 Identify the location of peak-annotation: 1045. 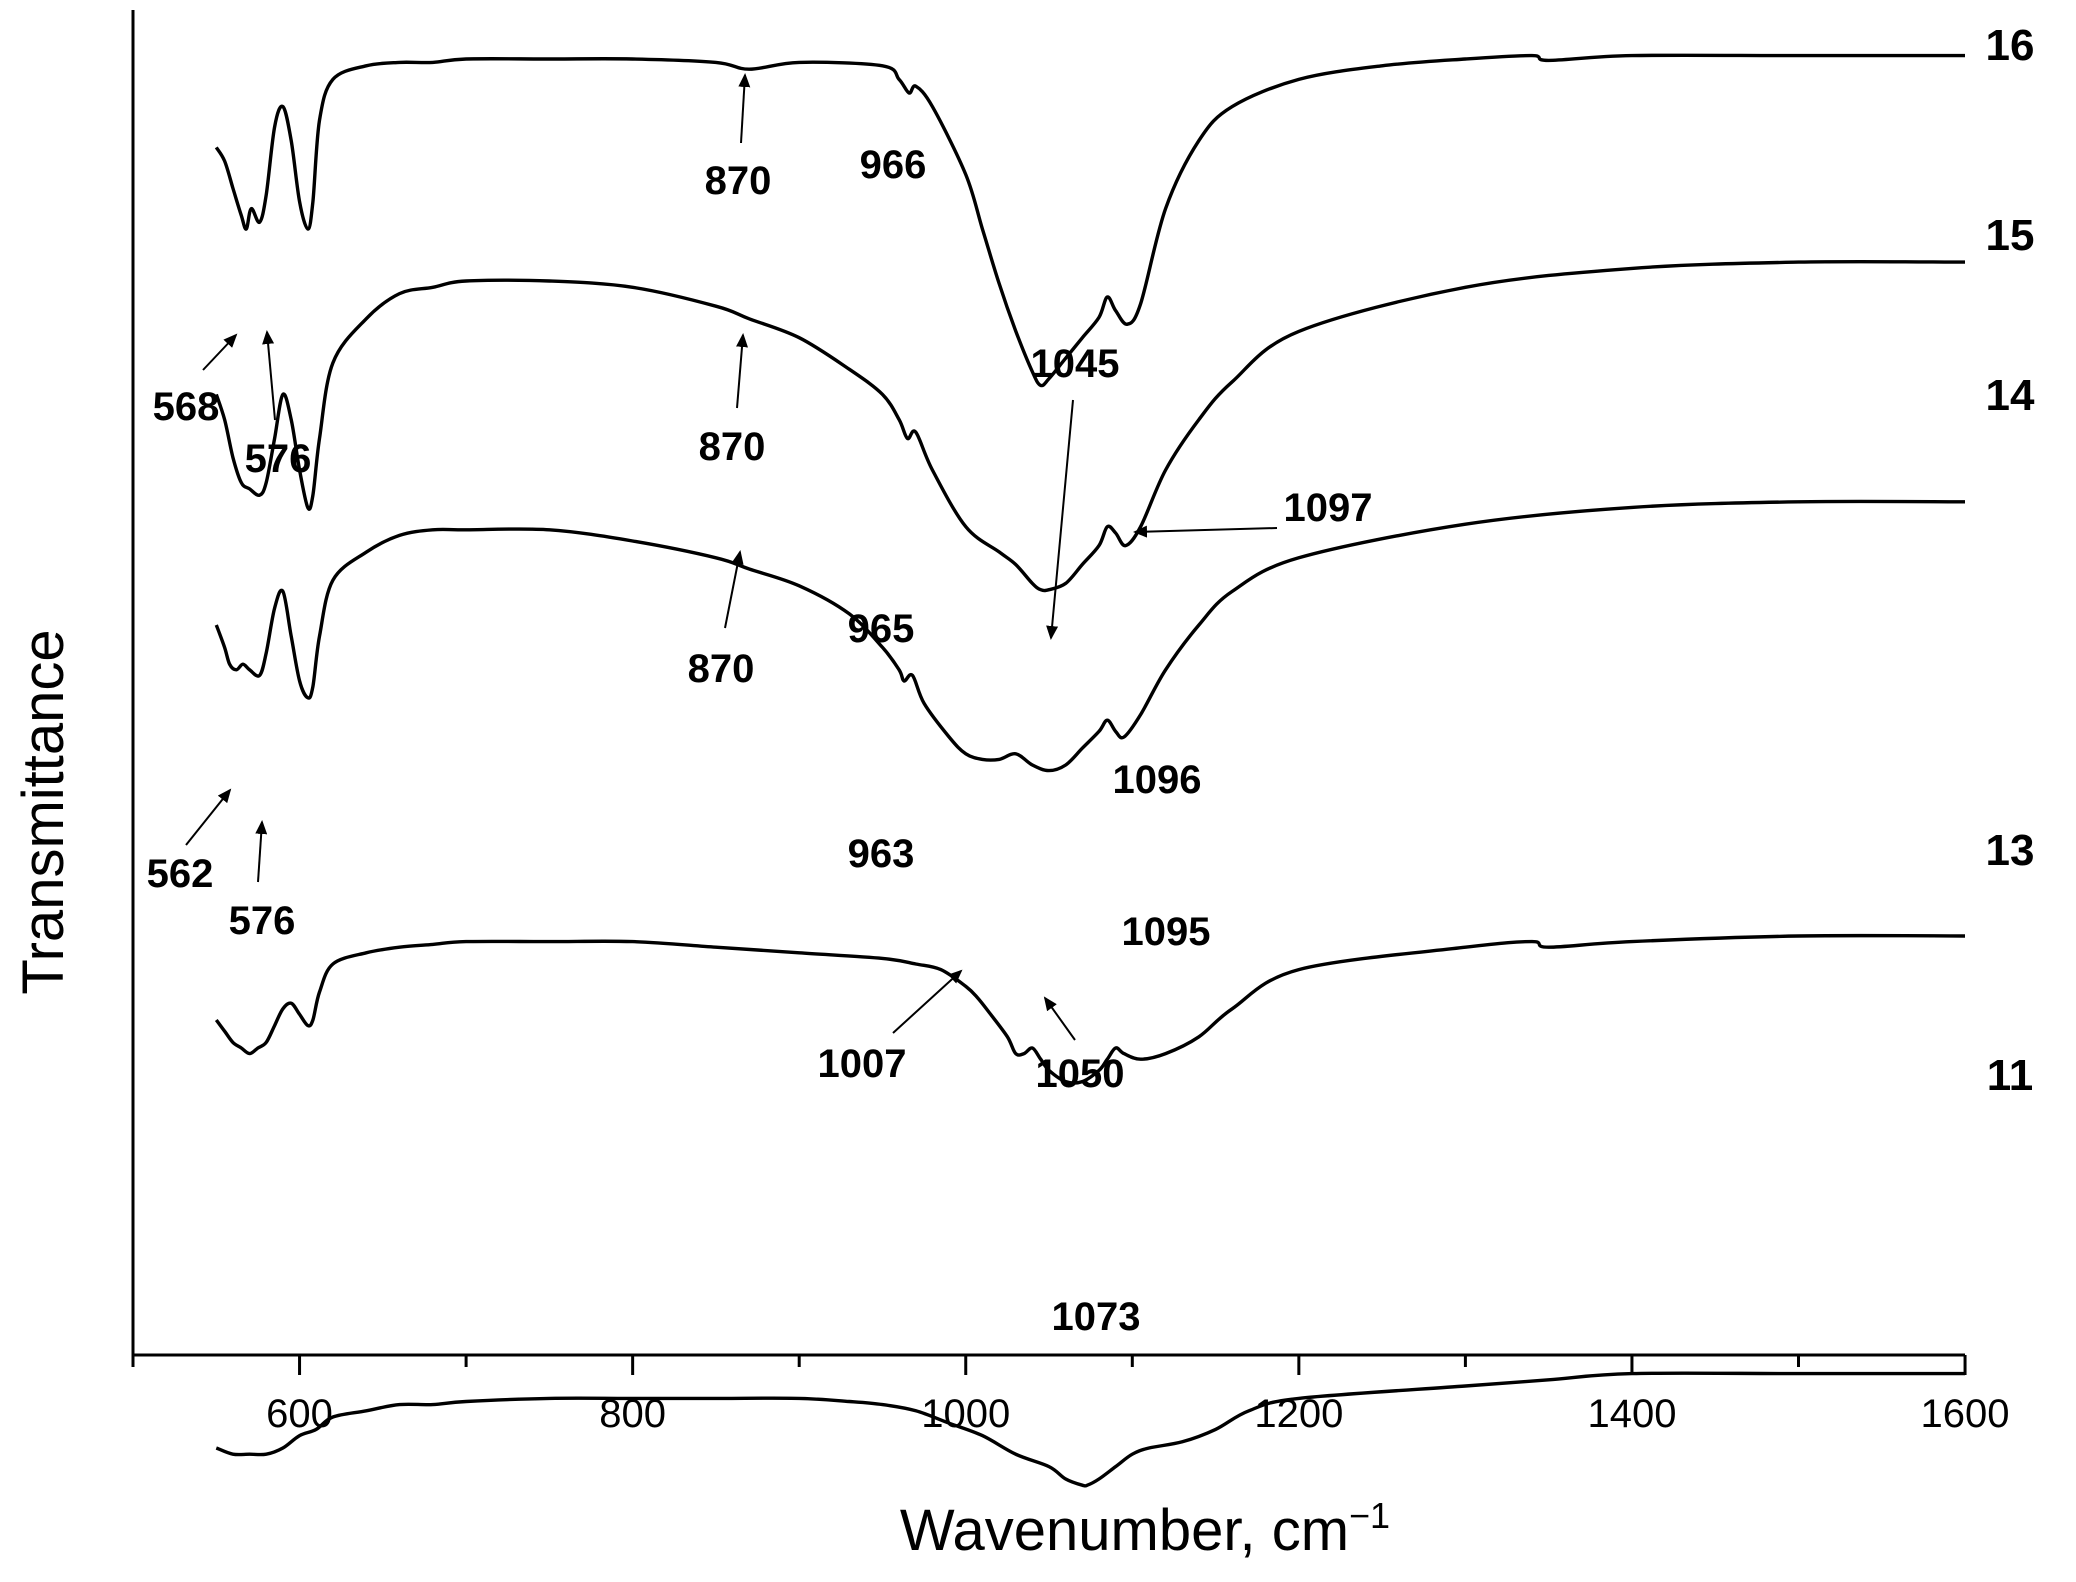
(1075, 364).